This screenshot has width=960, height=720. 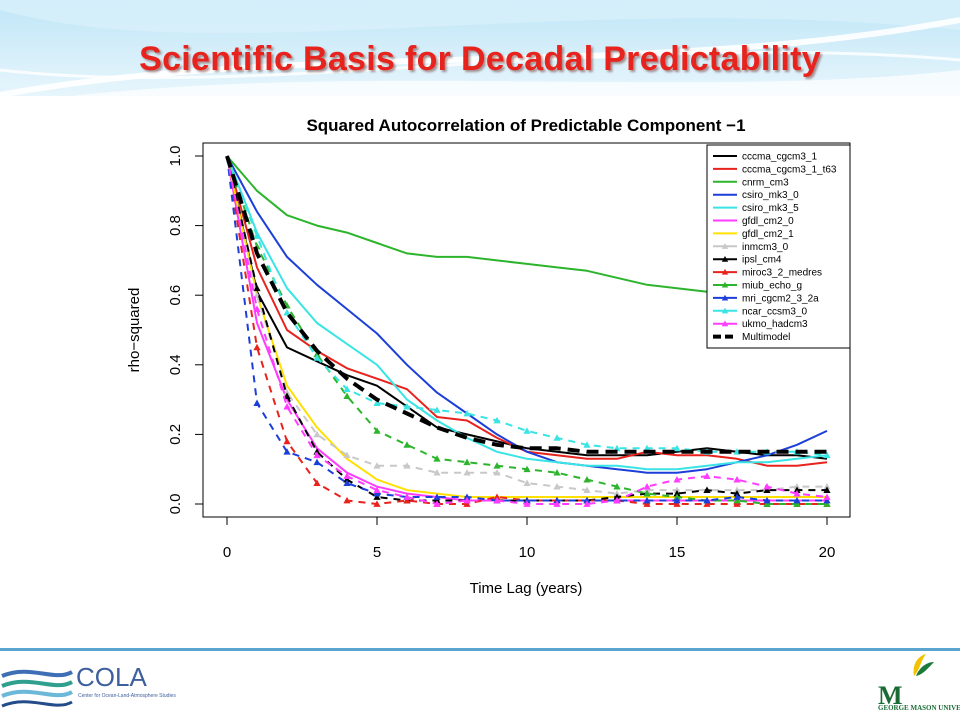 What do you see at coordinates (111, 677) in the screenshot?
I see `cola-name: COLA` at bounding box center [111, 677].